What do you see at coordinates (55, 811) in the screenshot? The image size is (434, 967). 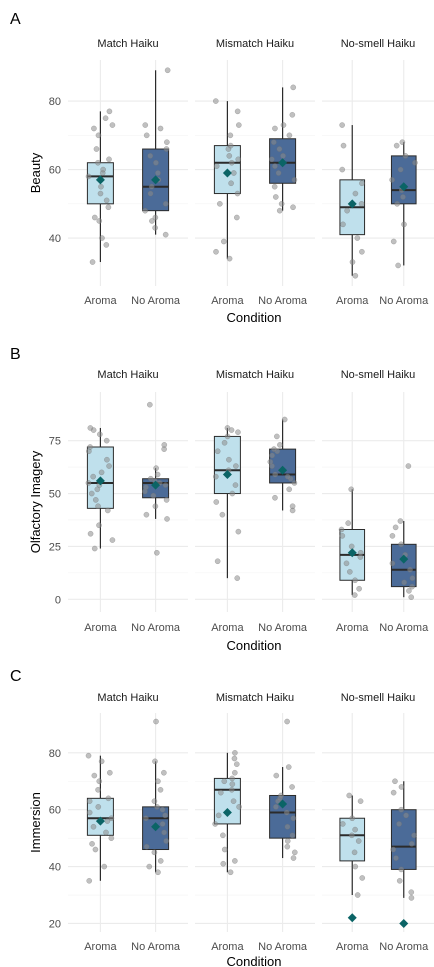 I see `y-tick-label: 60` at bounding box center [55, 811].